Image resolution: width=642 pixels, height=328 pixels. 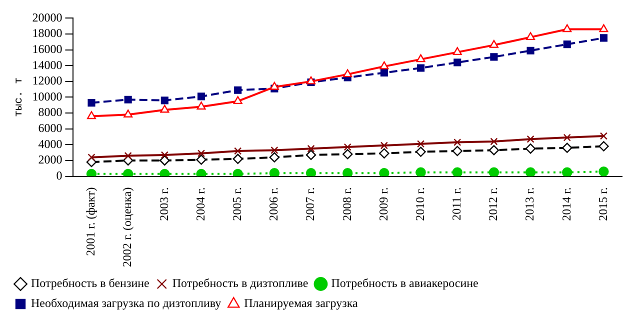 What do you see at coordinates (163, 204) in the screenshot?
I see `x-tick-label: 2003 г.` at bounding box center [163, 204].